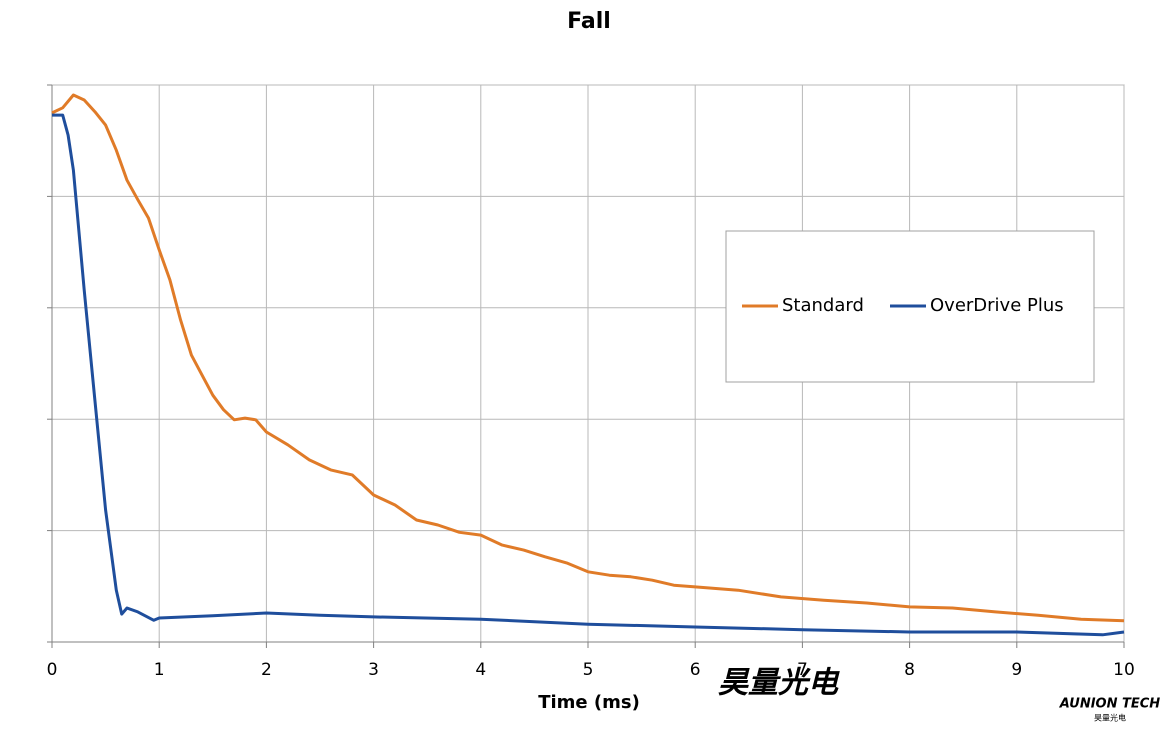  I want to click on x-tick-label: 6, so click(695, 670).